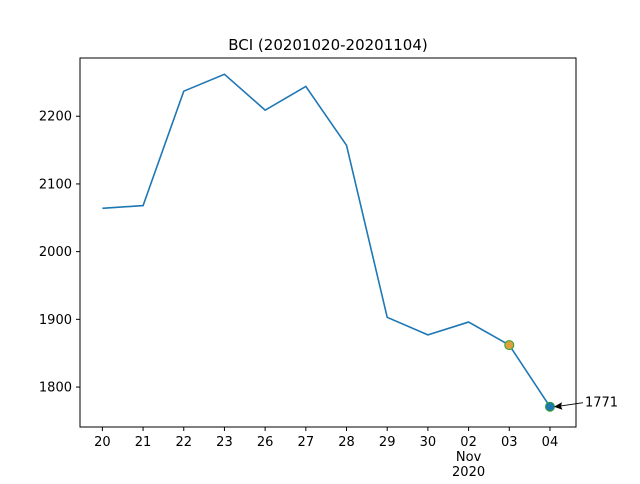 The height and width of the screenshot is (484, 640). I want to click on x-tick-label: 22, so click(183, 442).